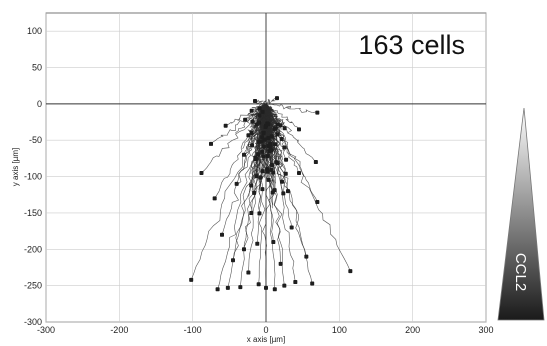 The height and width of the screenshot is (346, 547). What do you see at coordinates (412, 330) in the screenshot?
I see `x-tick-label: 200` at bounding box center [412, 330].